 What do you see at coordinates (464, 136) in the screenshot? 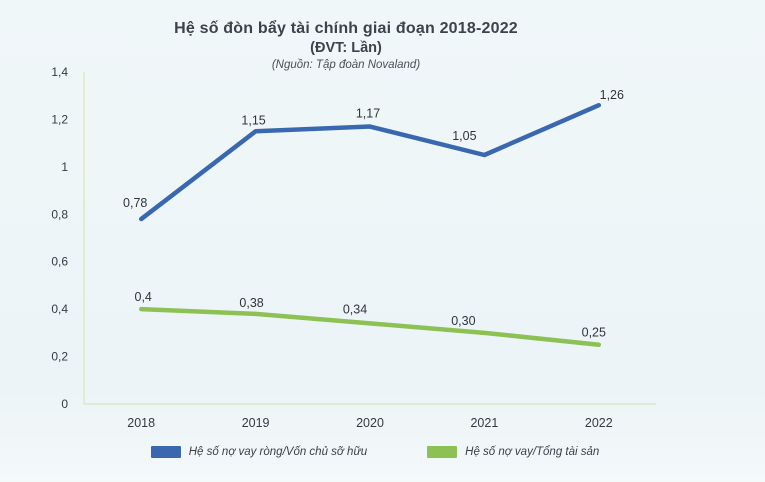
I see `data-label: 1,05` at bounding box center [464, 136].